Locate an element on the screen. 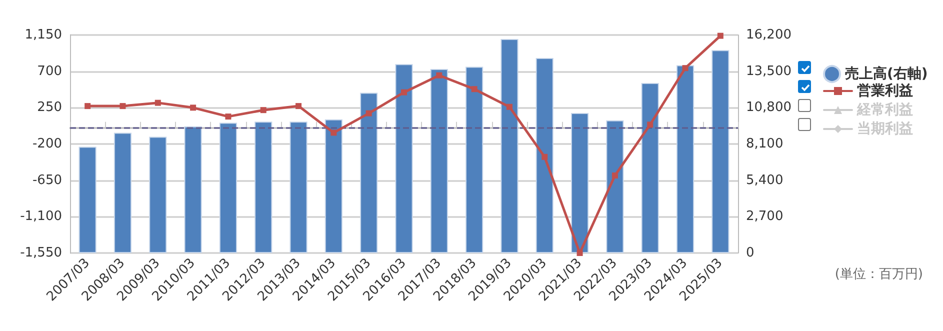  y-tick-label: -1,100 is located at coordinates (41, 216).